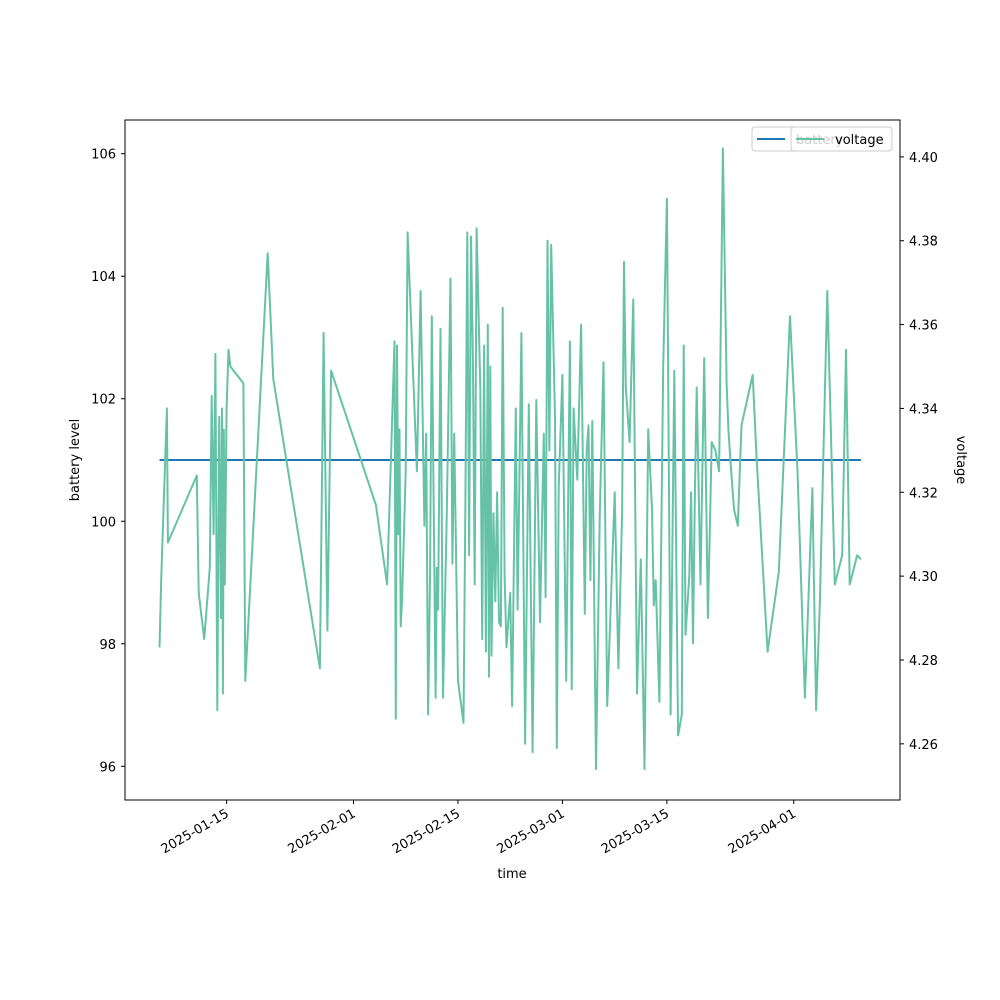 This screenshot has width=1000, height=1000. Describe the element at coordinates (923, 158) in the screenshot. I see `y-right-tick-label: 4.40` at that location.